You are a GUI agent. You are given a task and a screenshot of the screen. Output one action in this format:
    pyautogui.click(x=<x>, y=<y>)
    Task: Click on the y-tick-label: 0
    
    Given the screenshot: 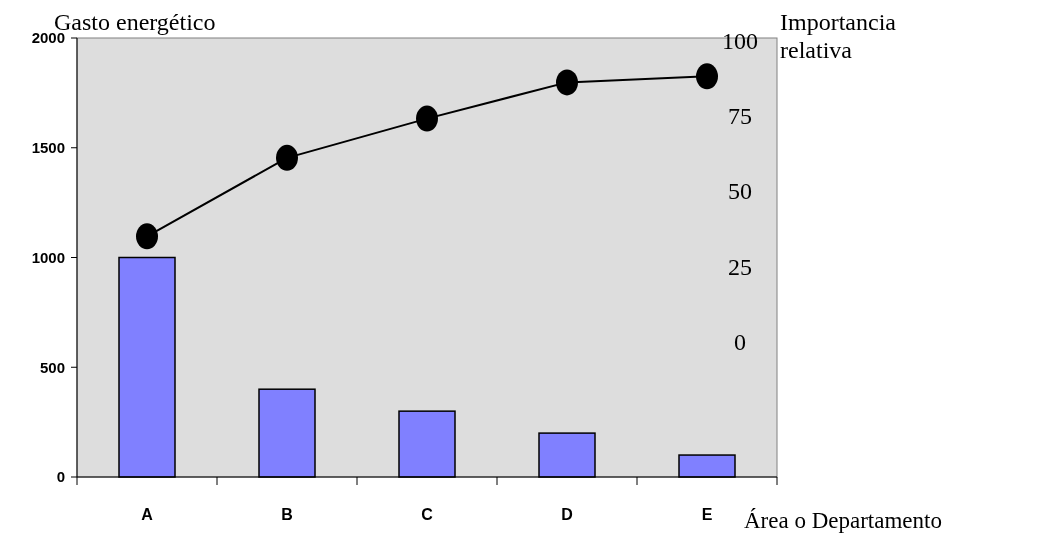 What is the action you would take?
    pyautogui.click(x=60, y=477)
    